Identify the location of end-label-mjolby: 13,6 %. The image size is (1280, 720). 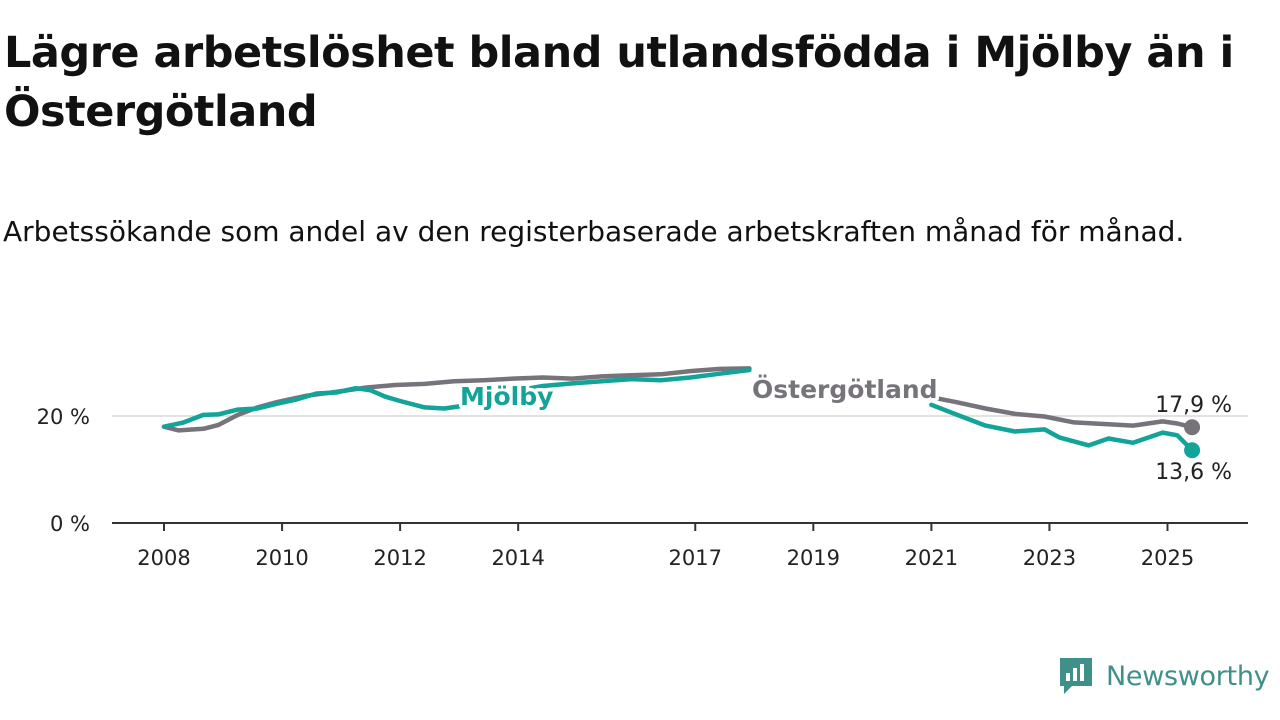
(1193, 472).